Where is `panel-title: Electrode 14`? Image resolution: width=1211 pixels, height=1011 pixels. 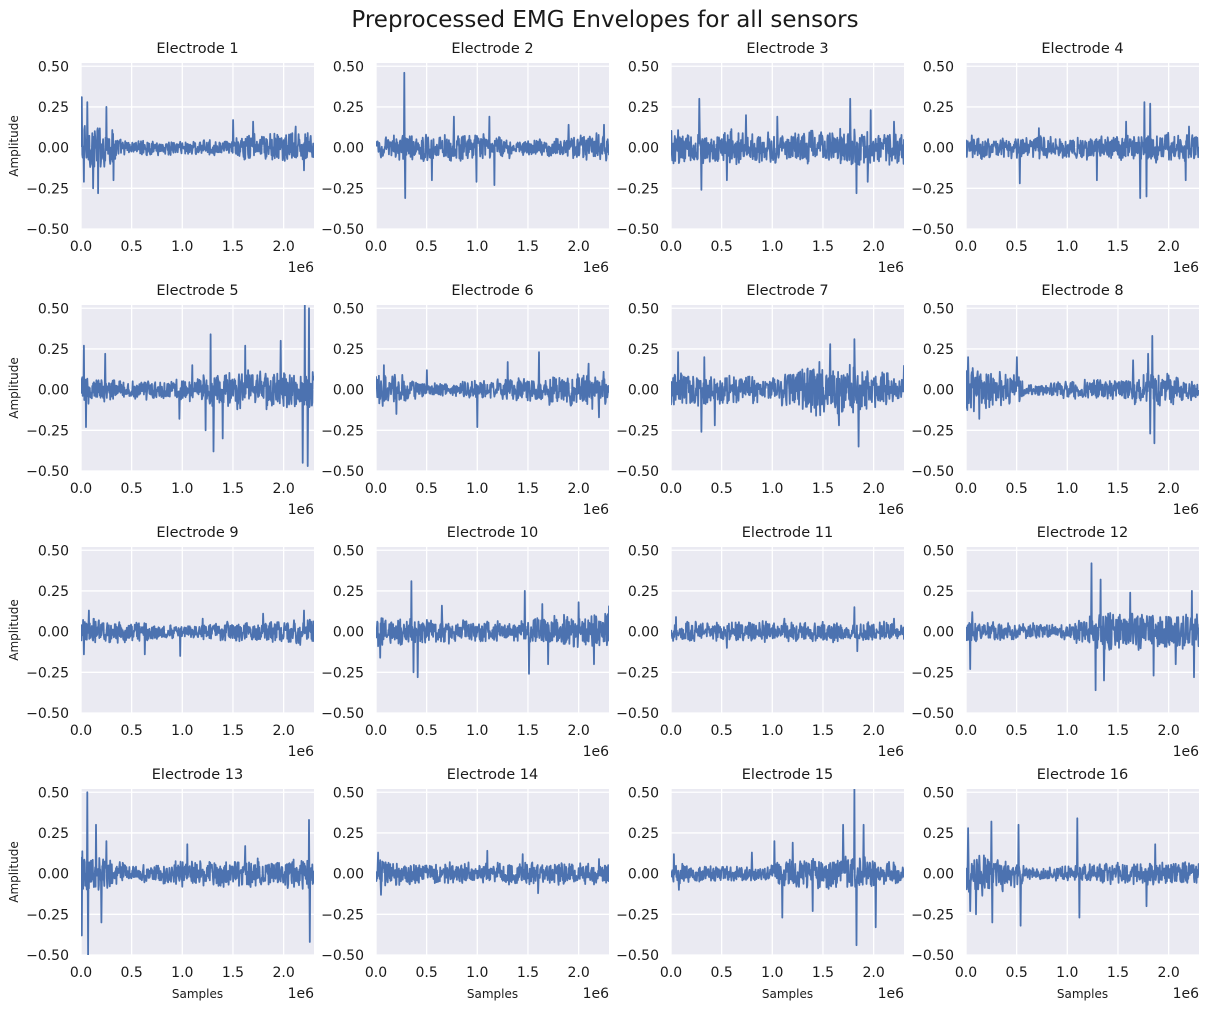 panel-title: Electrode 14 is located at coordinates (492, 775).